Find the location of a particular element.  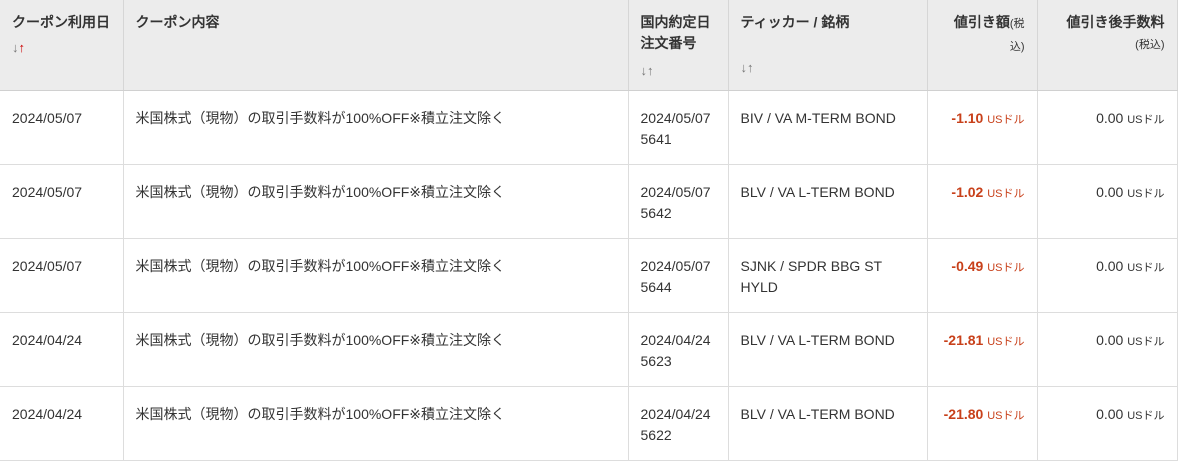

cell-discount: -1.02 USドル is located at coordinates (982, 201).